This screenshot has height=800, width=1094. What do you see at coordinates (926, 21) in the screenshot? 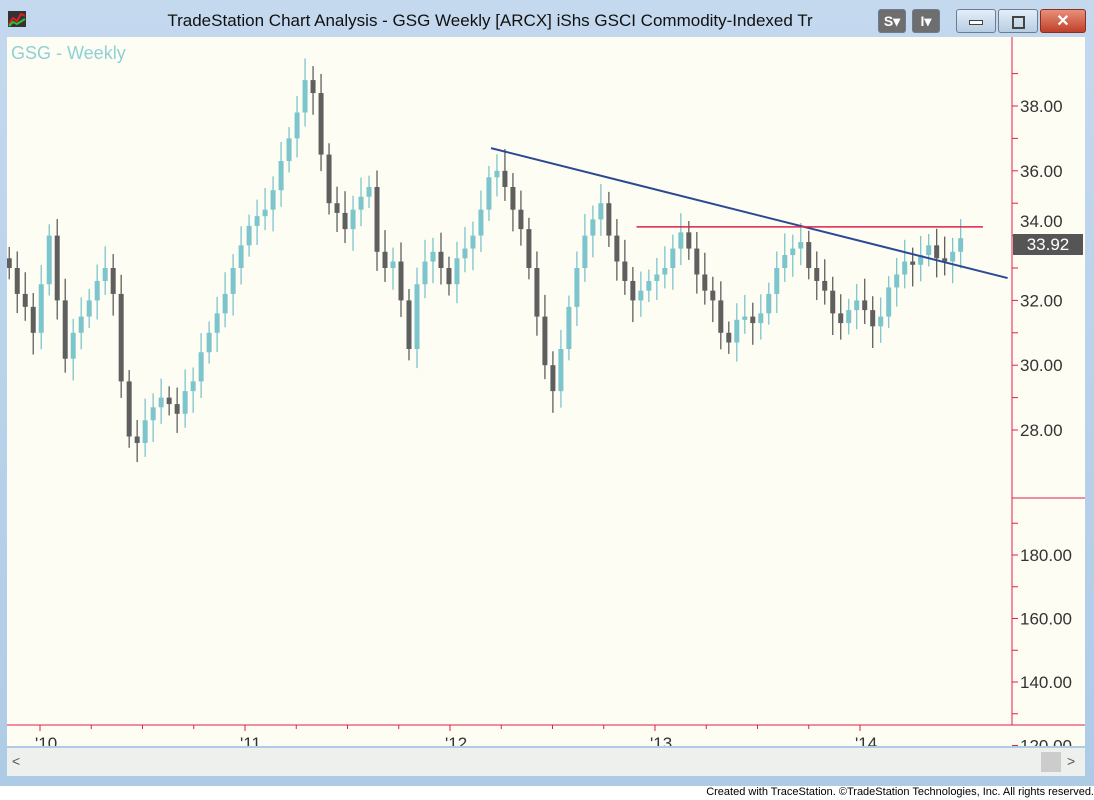
I see `indicators-menu-button: I▾` at bounding box center [926, 21].